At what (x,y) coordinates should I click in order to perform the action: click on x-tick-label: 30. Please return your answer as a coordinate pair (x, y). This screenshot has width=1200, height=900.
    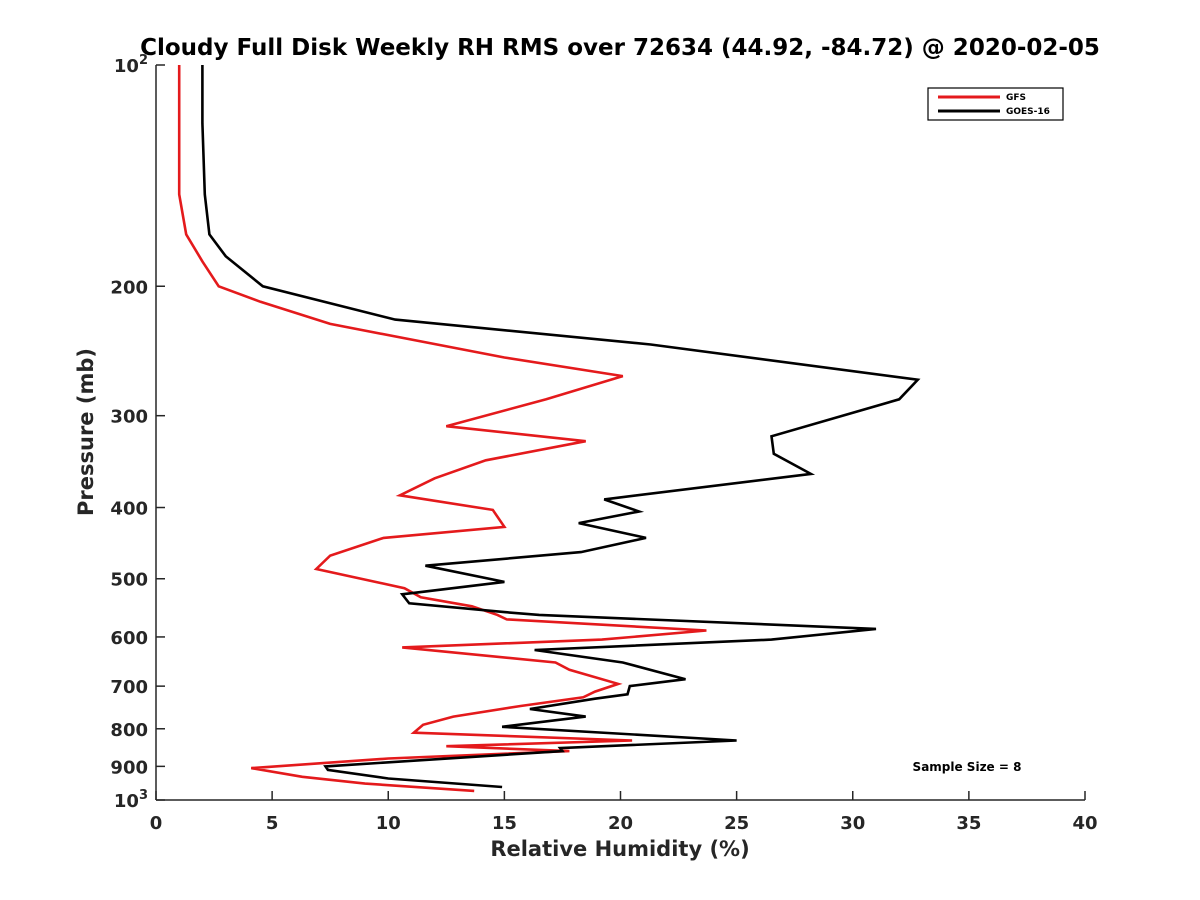
    Looking at the image, I should click on (852, 823).